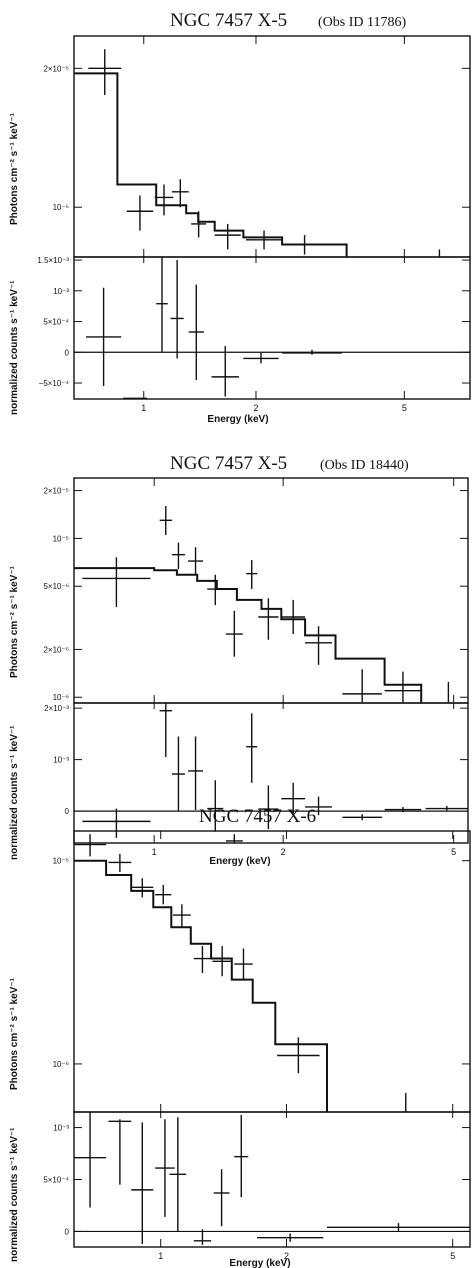 The width and height of the screenshot is (474, 1268). Describe the element at coordinates (14, 792) in the screenshot. I see `chart-2-residual-ylabel: normalized counts s⁻¹ keV⁻¹` at that location.